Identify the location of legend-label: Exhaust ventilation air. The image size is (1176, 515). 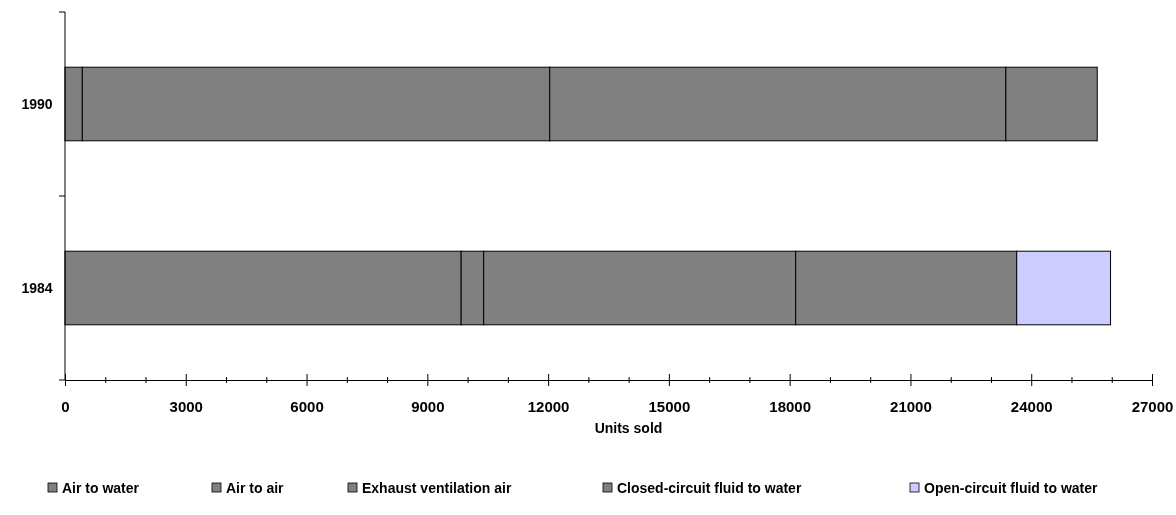
(437, 487).